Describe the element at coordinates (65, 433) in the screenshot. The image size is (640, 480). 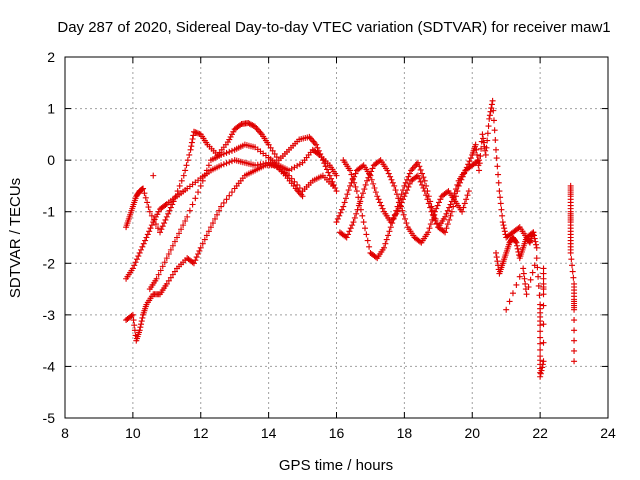
I see `x-tick-label: 8` at that location.